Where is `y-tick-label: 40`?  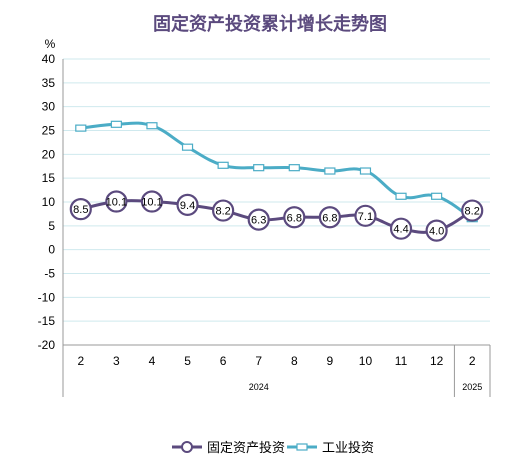 y-tick-label: 40 is located at coordinates (49, 59).